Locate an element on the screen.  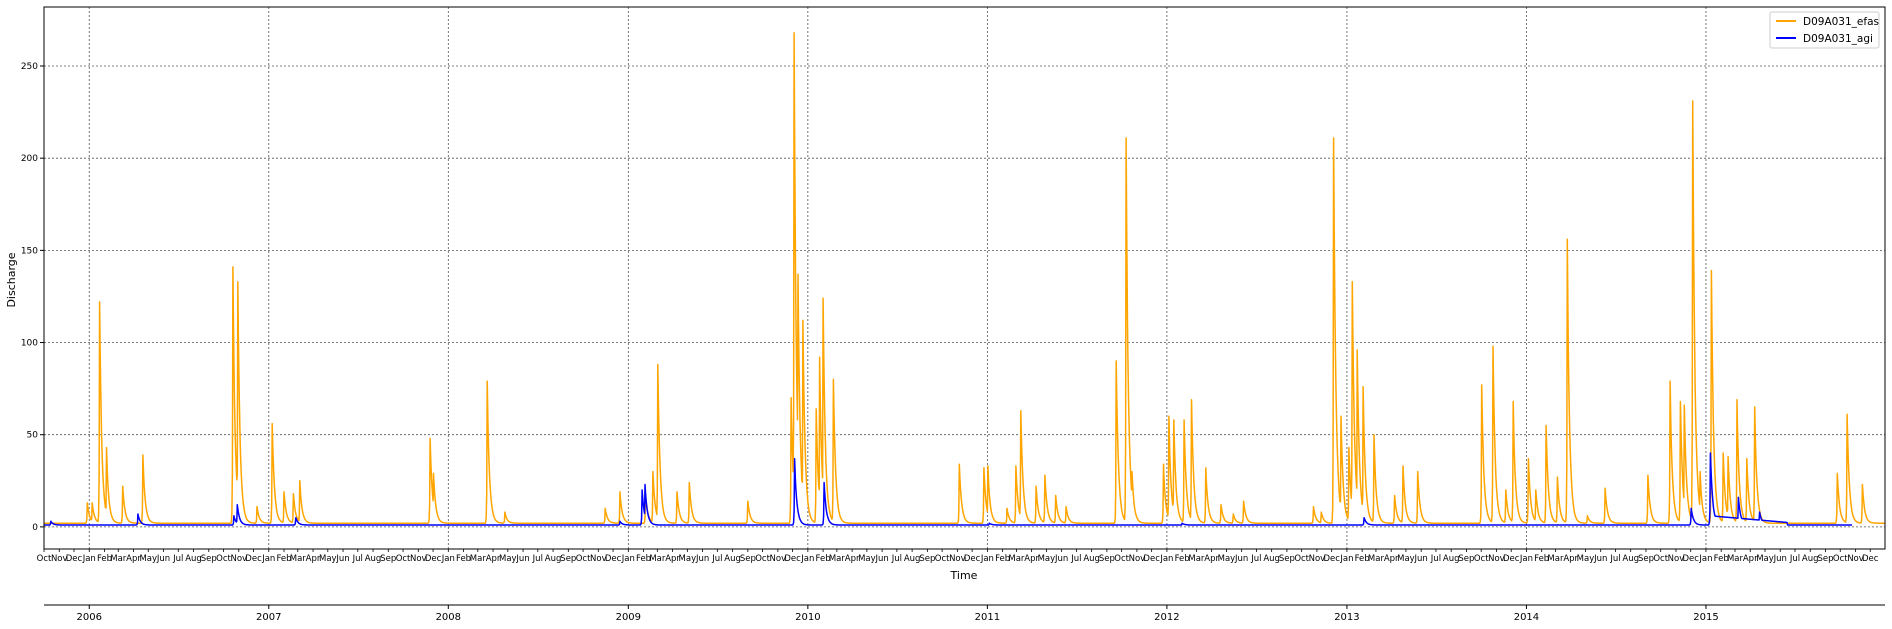
x-year-label: 2010 is located at coordinates (807, 617).